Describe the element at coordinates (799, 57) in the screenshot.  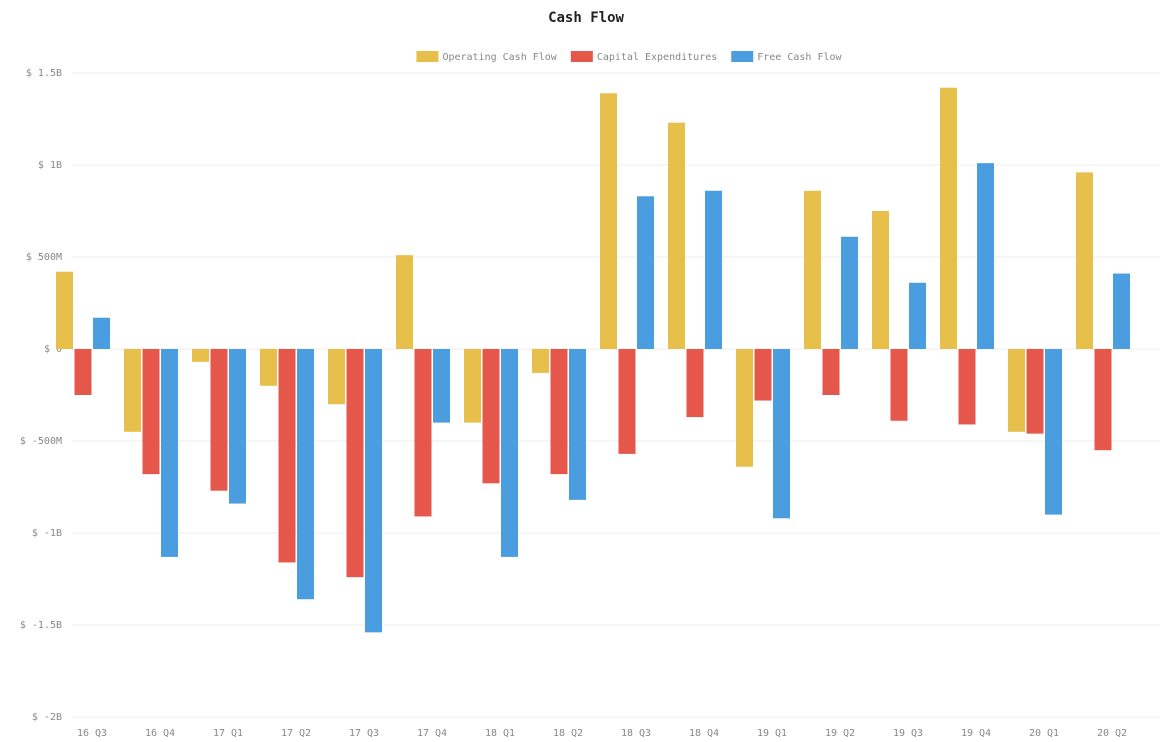
I see `legend-label: Free Cash Flow` at that location.